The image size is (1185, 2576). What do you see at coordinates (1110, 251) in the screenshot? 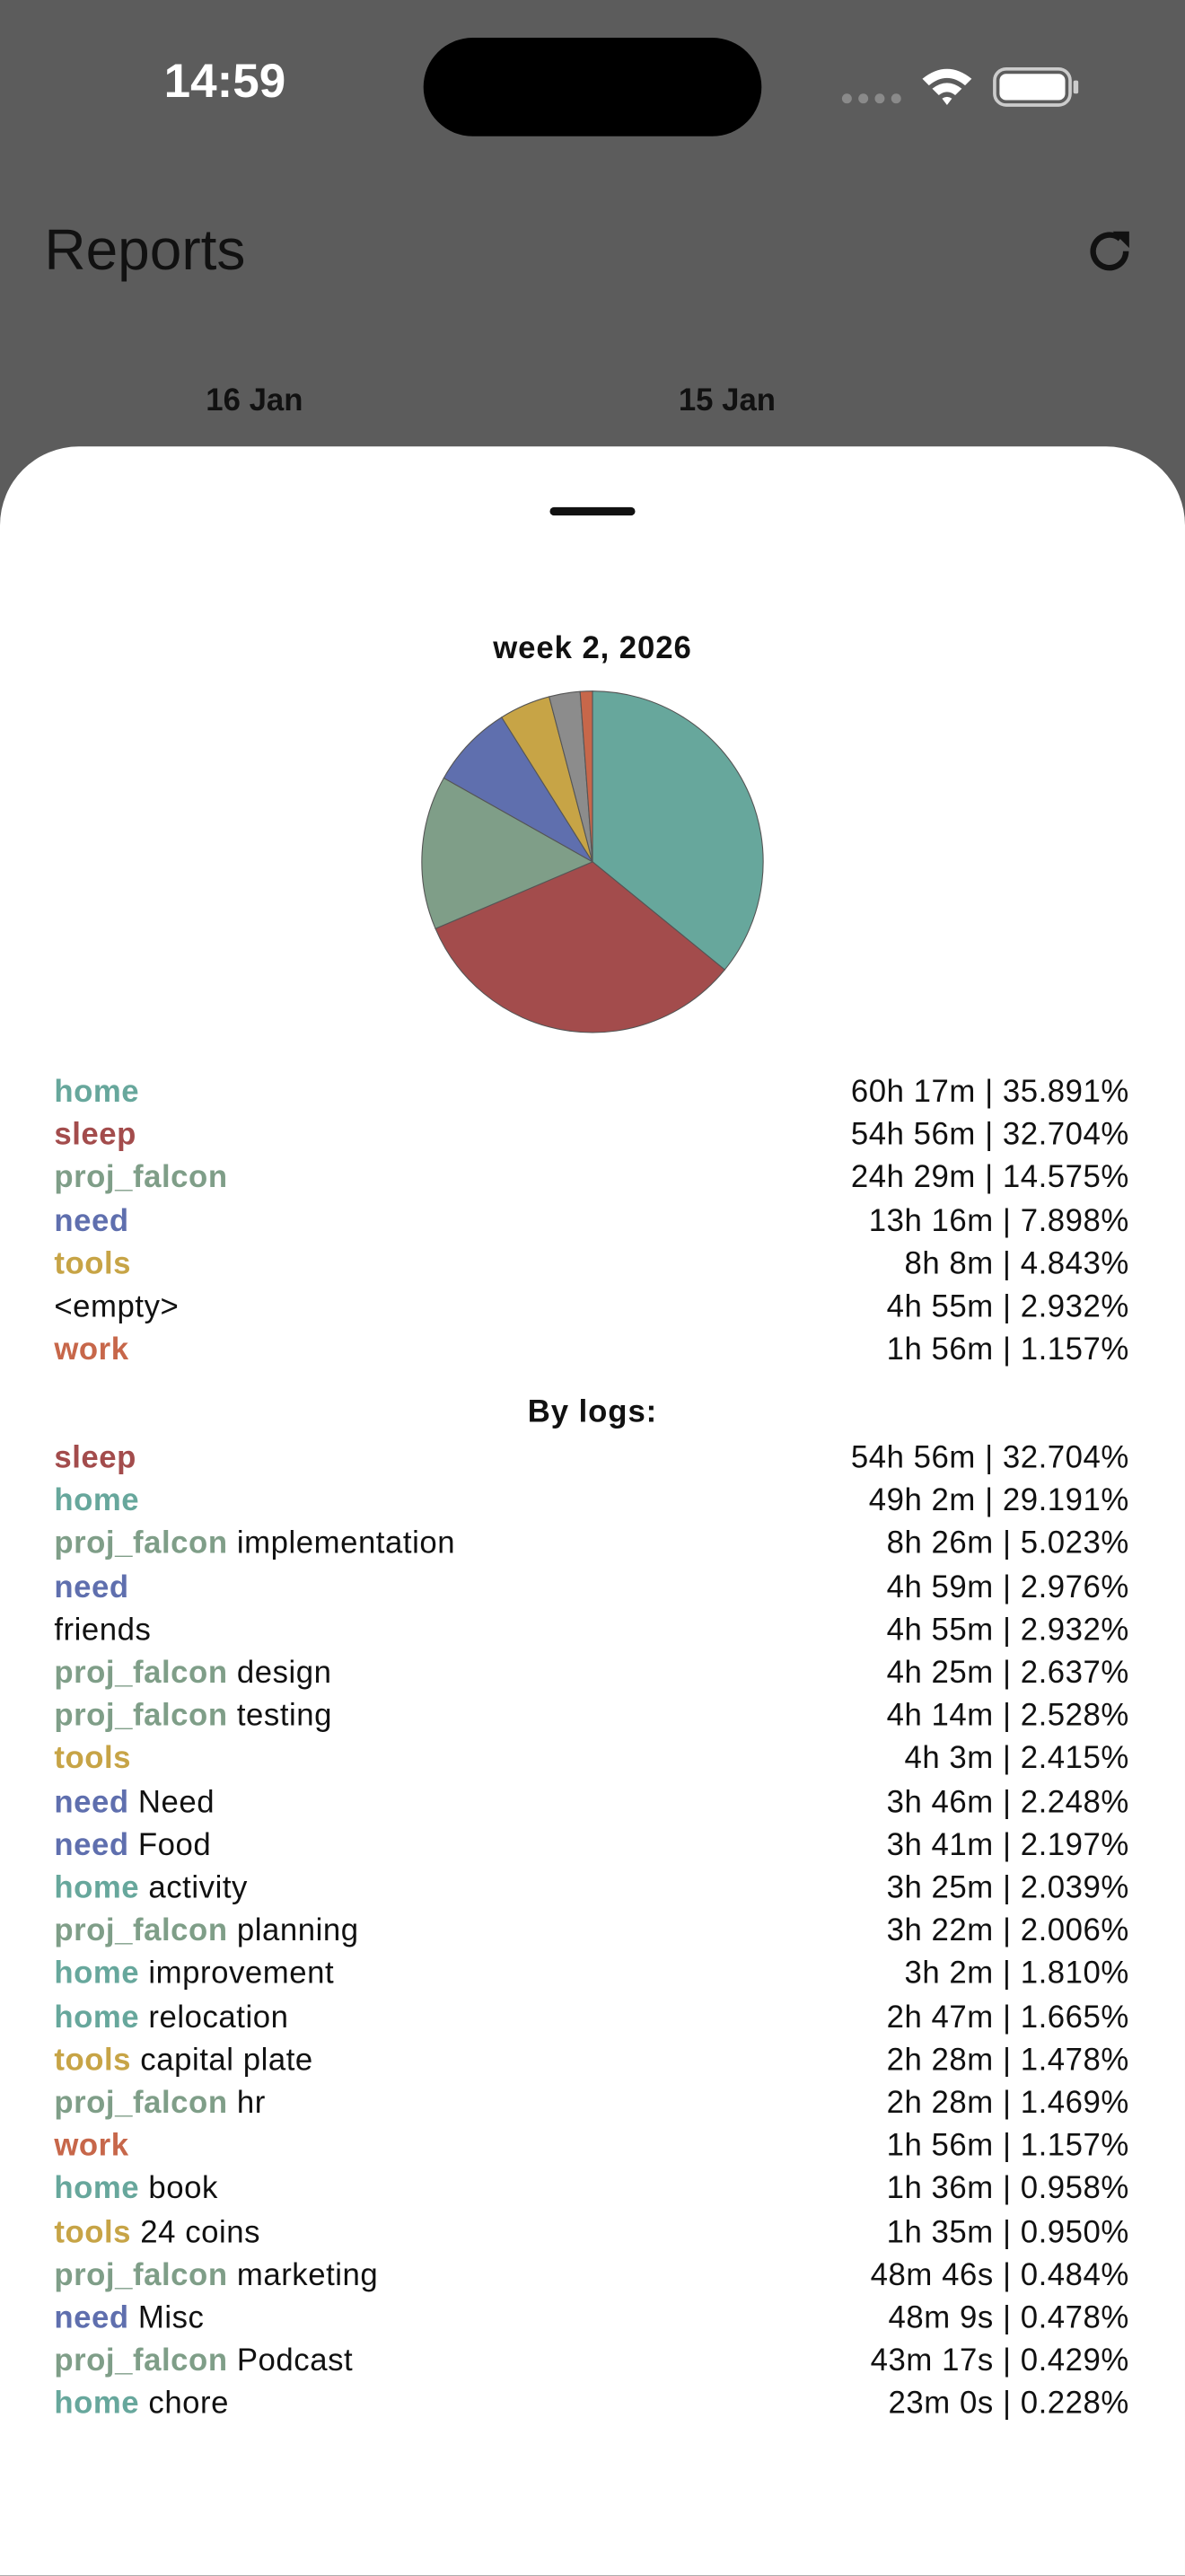
I see `refresh-button` at bounding box center [1110, 251].